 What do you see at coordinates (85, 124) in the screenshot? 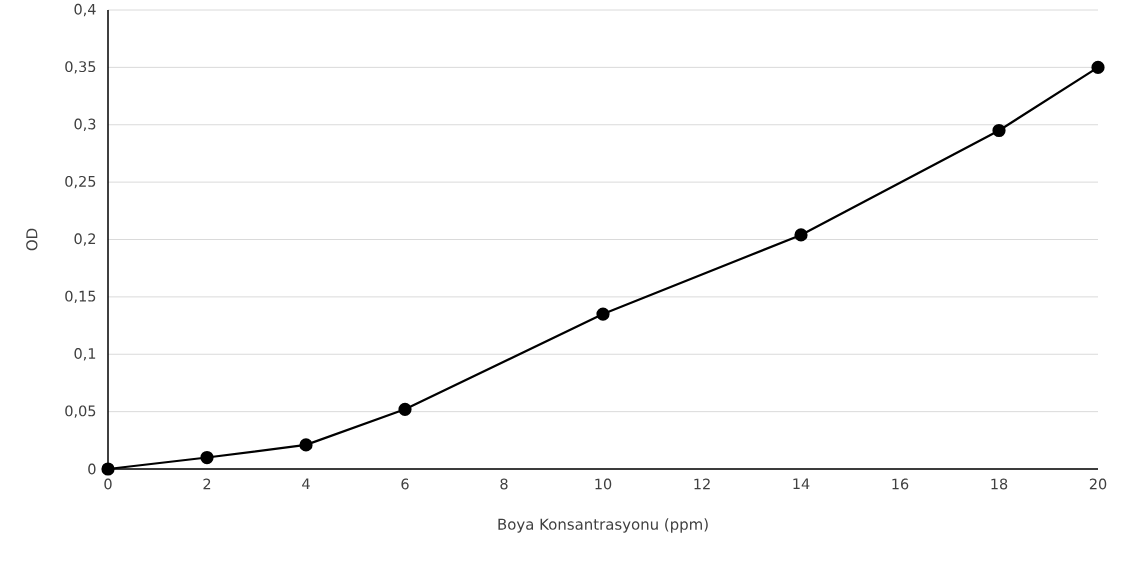
I see `y-tick-label: 0,3` at bounding box center [85, 124].